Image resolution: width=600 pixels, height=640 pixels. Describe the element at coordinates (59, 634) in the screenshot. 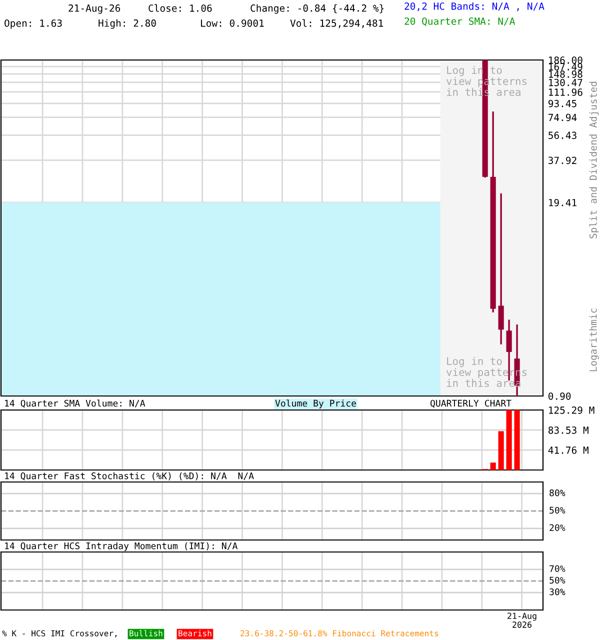

I see `text: % K - HCS IMI Crossover,` at that location.